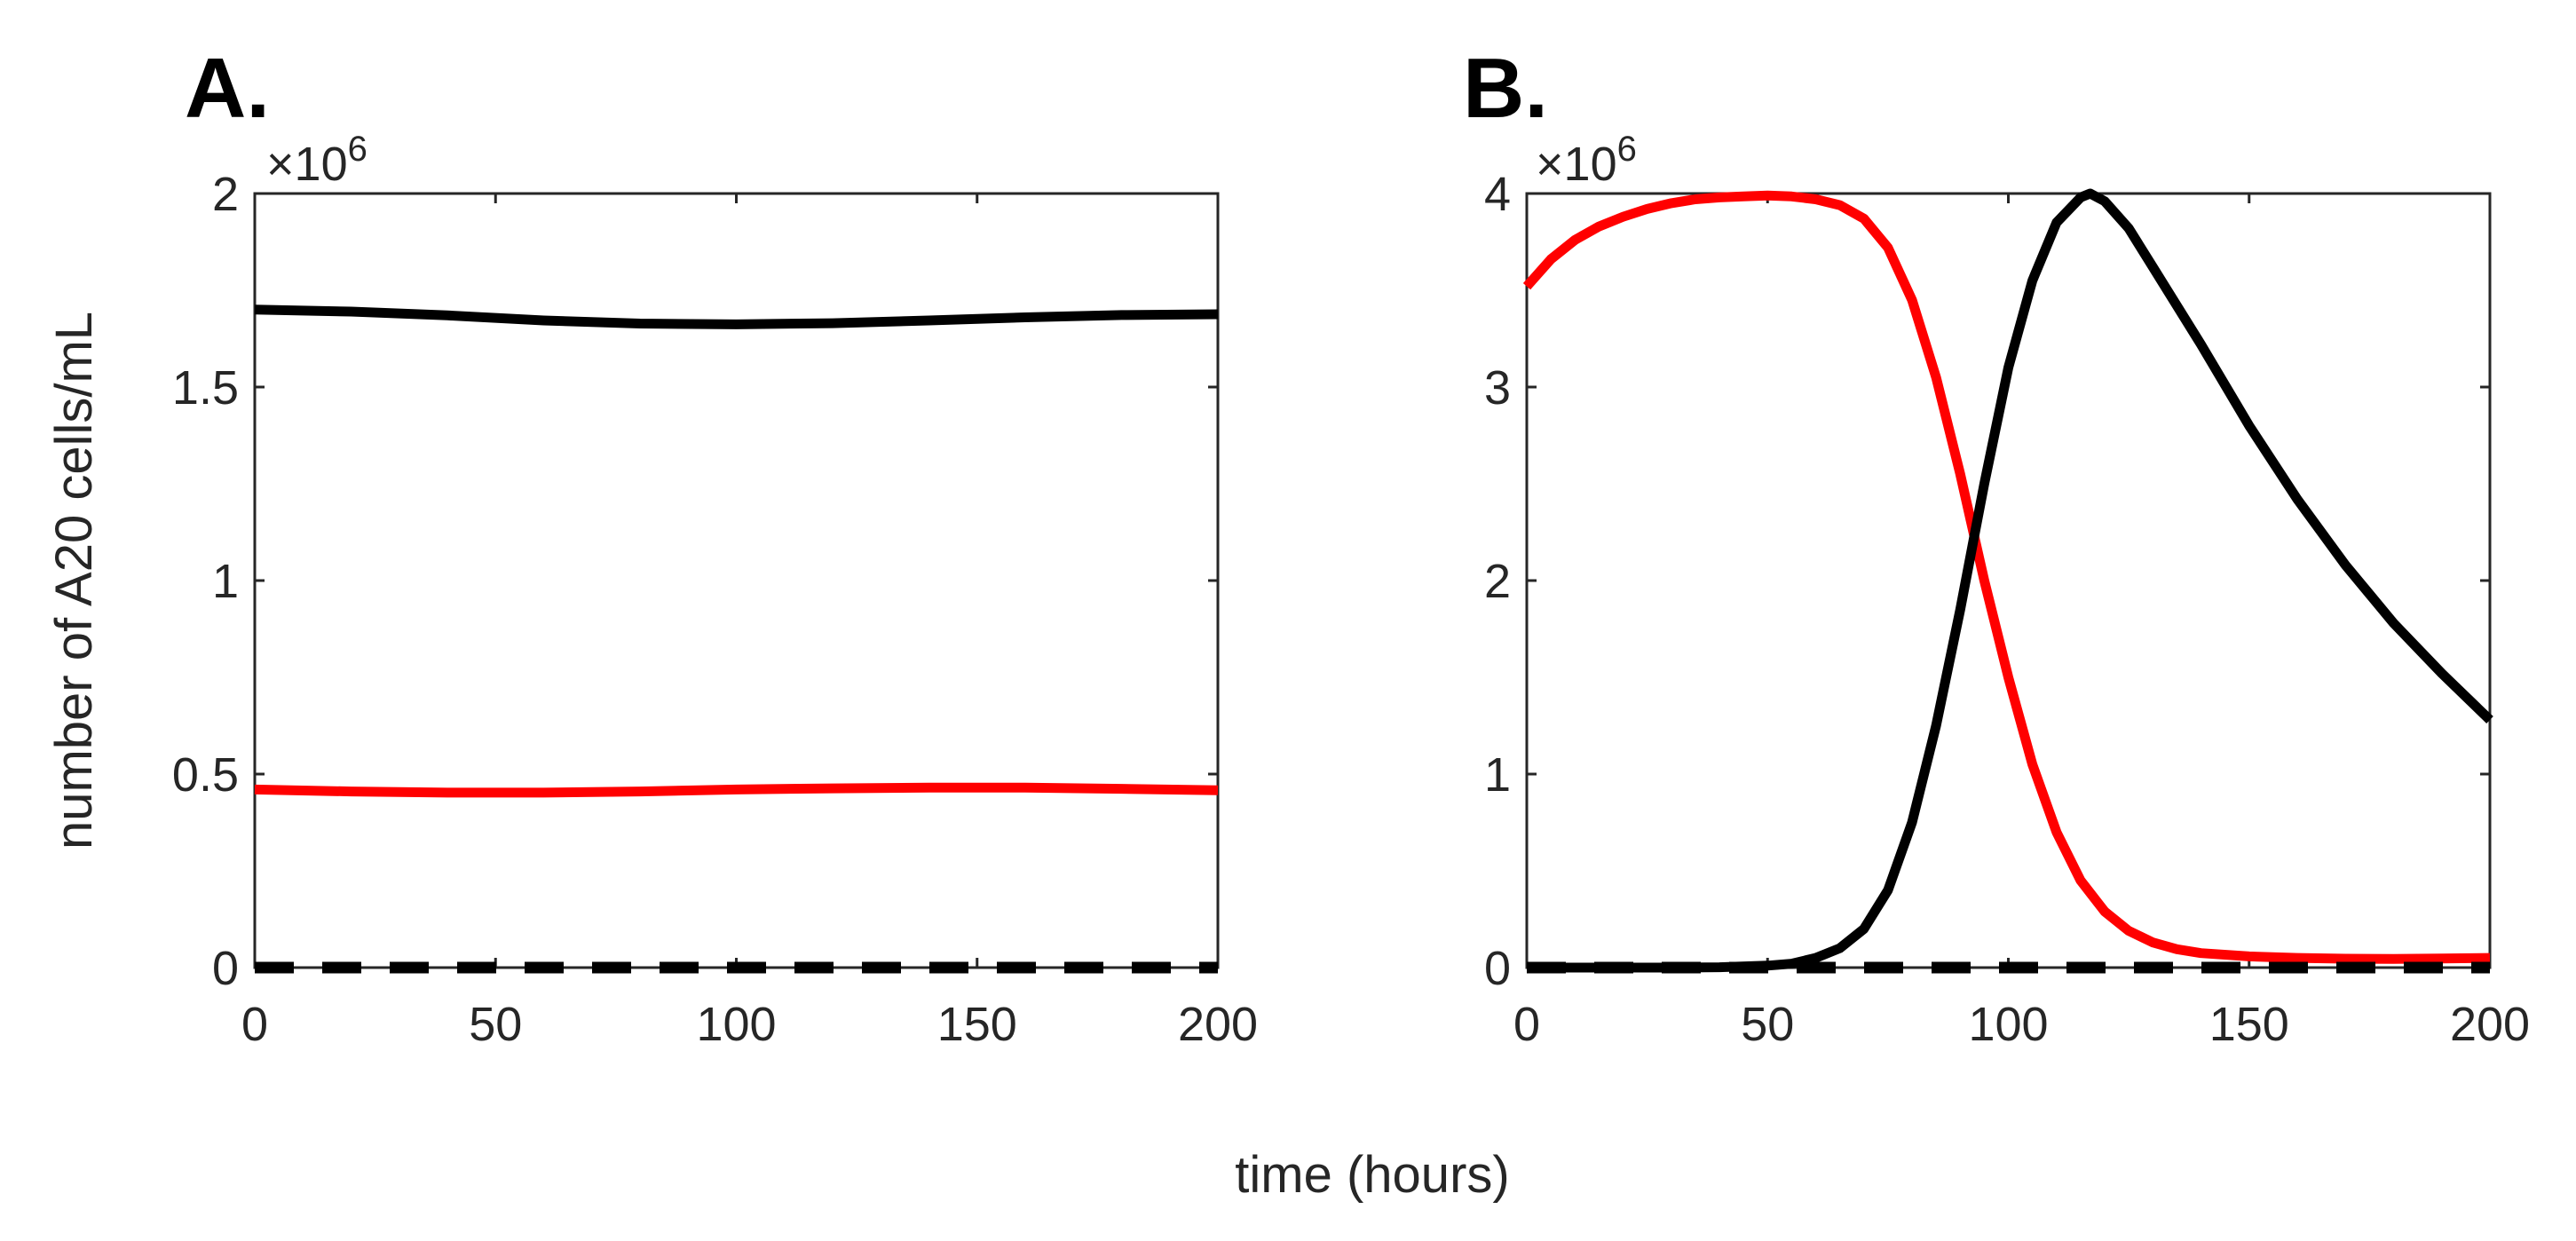 This screenshot has width=2576, height=1241. I want to click on panel-a-xtick-label: 200, so click(1218, 1025).